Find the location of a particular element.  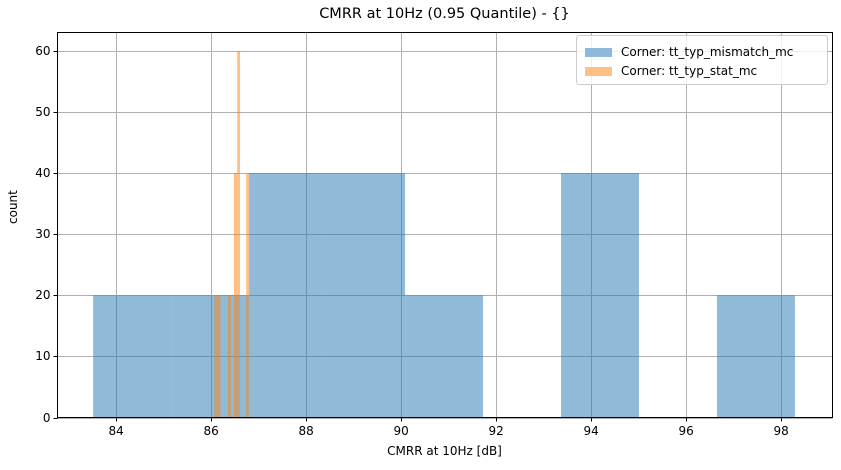

legend-item-stat: Corner: tt_typ_stat_mc is located at coordinates (671, 71).